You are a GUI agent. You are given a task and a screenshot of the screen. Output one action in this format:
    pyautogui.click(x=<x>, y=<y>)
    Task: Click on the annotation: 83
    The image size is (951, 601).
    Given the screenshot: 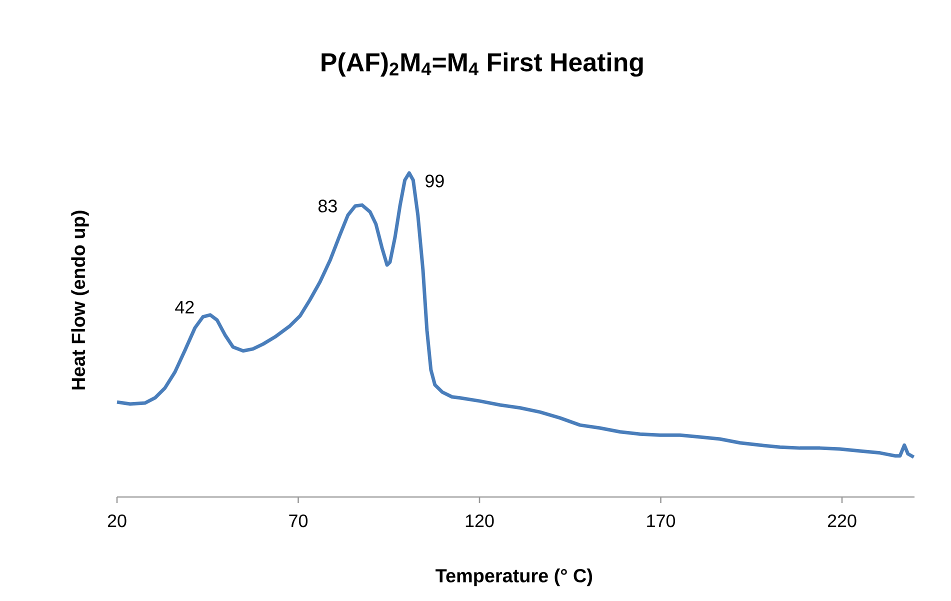 What is the action you would take?
    pyautogui.click(x=327, y=206)
    